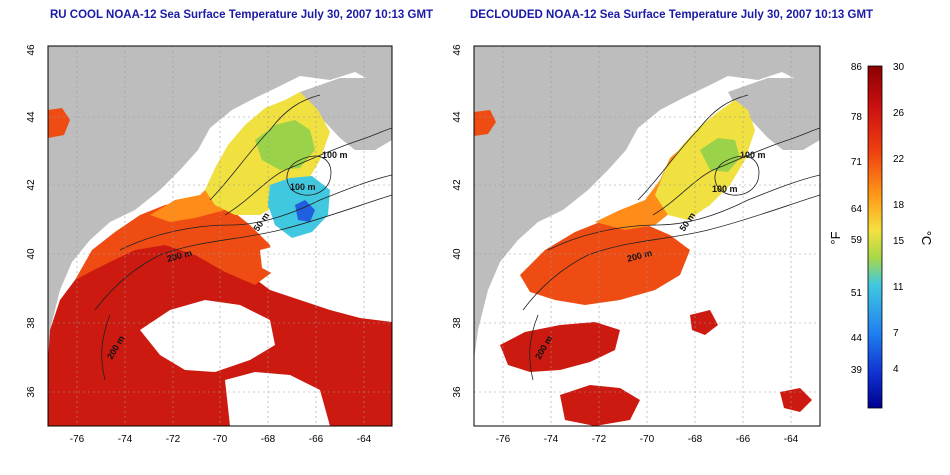 This screenshot has height=475, width=950. Describe the element at coordinates (753, 155) in the screenshot. I see `right-contour-label-1: 100 m` at that location.